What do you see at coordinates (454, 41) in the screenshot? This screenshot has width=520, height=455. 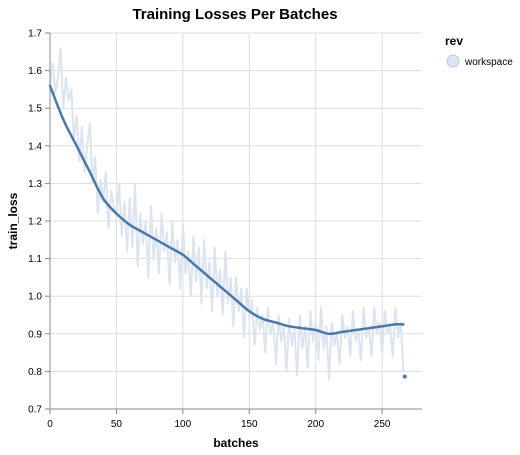 I see `legend-title: rev` at bounding box center [454, 41].